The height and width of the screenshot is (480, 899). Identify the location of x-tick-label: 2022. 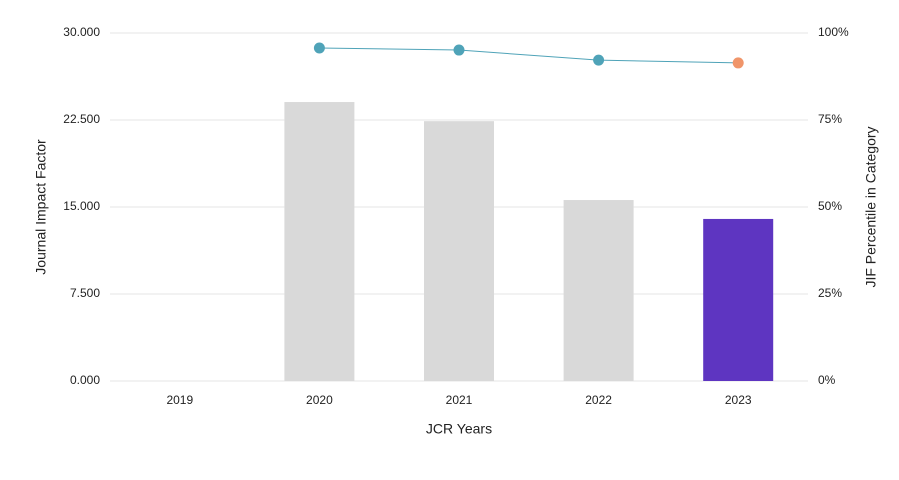
(598, 400).